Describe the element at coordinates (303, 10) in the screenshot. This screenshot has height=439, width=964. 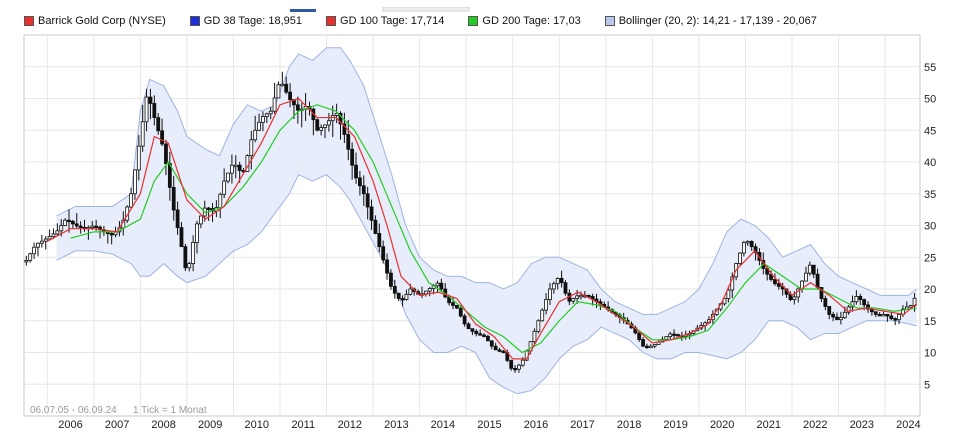
I see `active-tab-indicator` at that location.